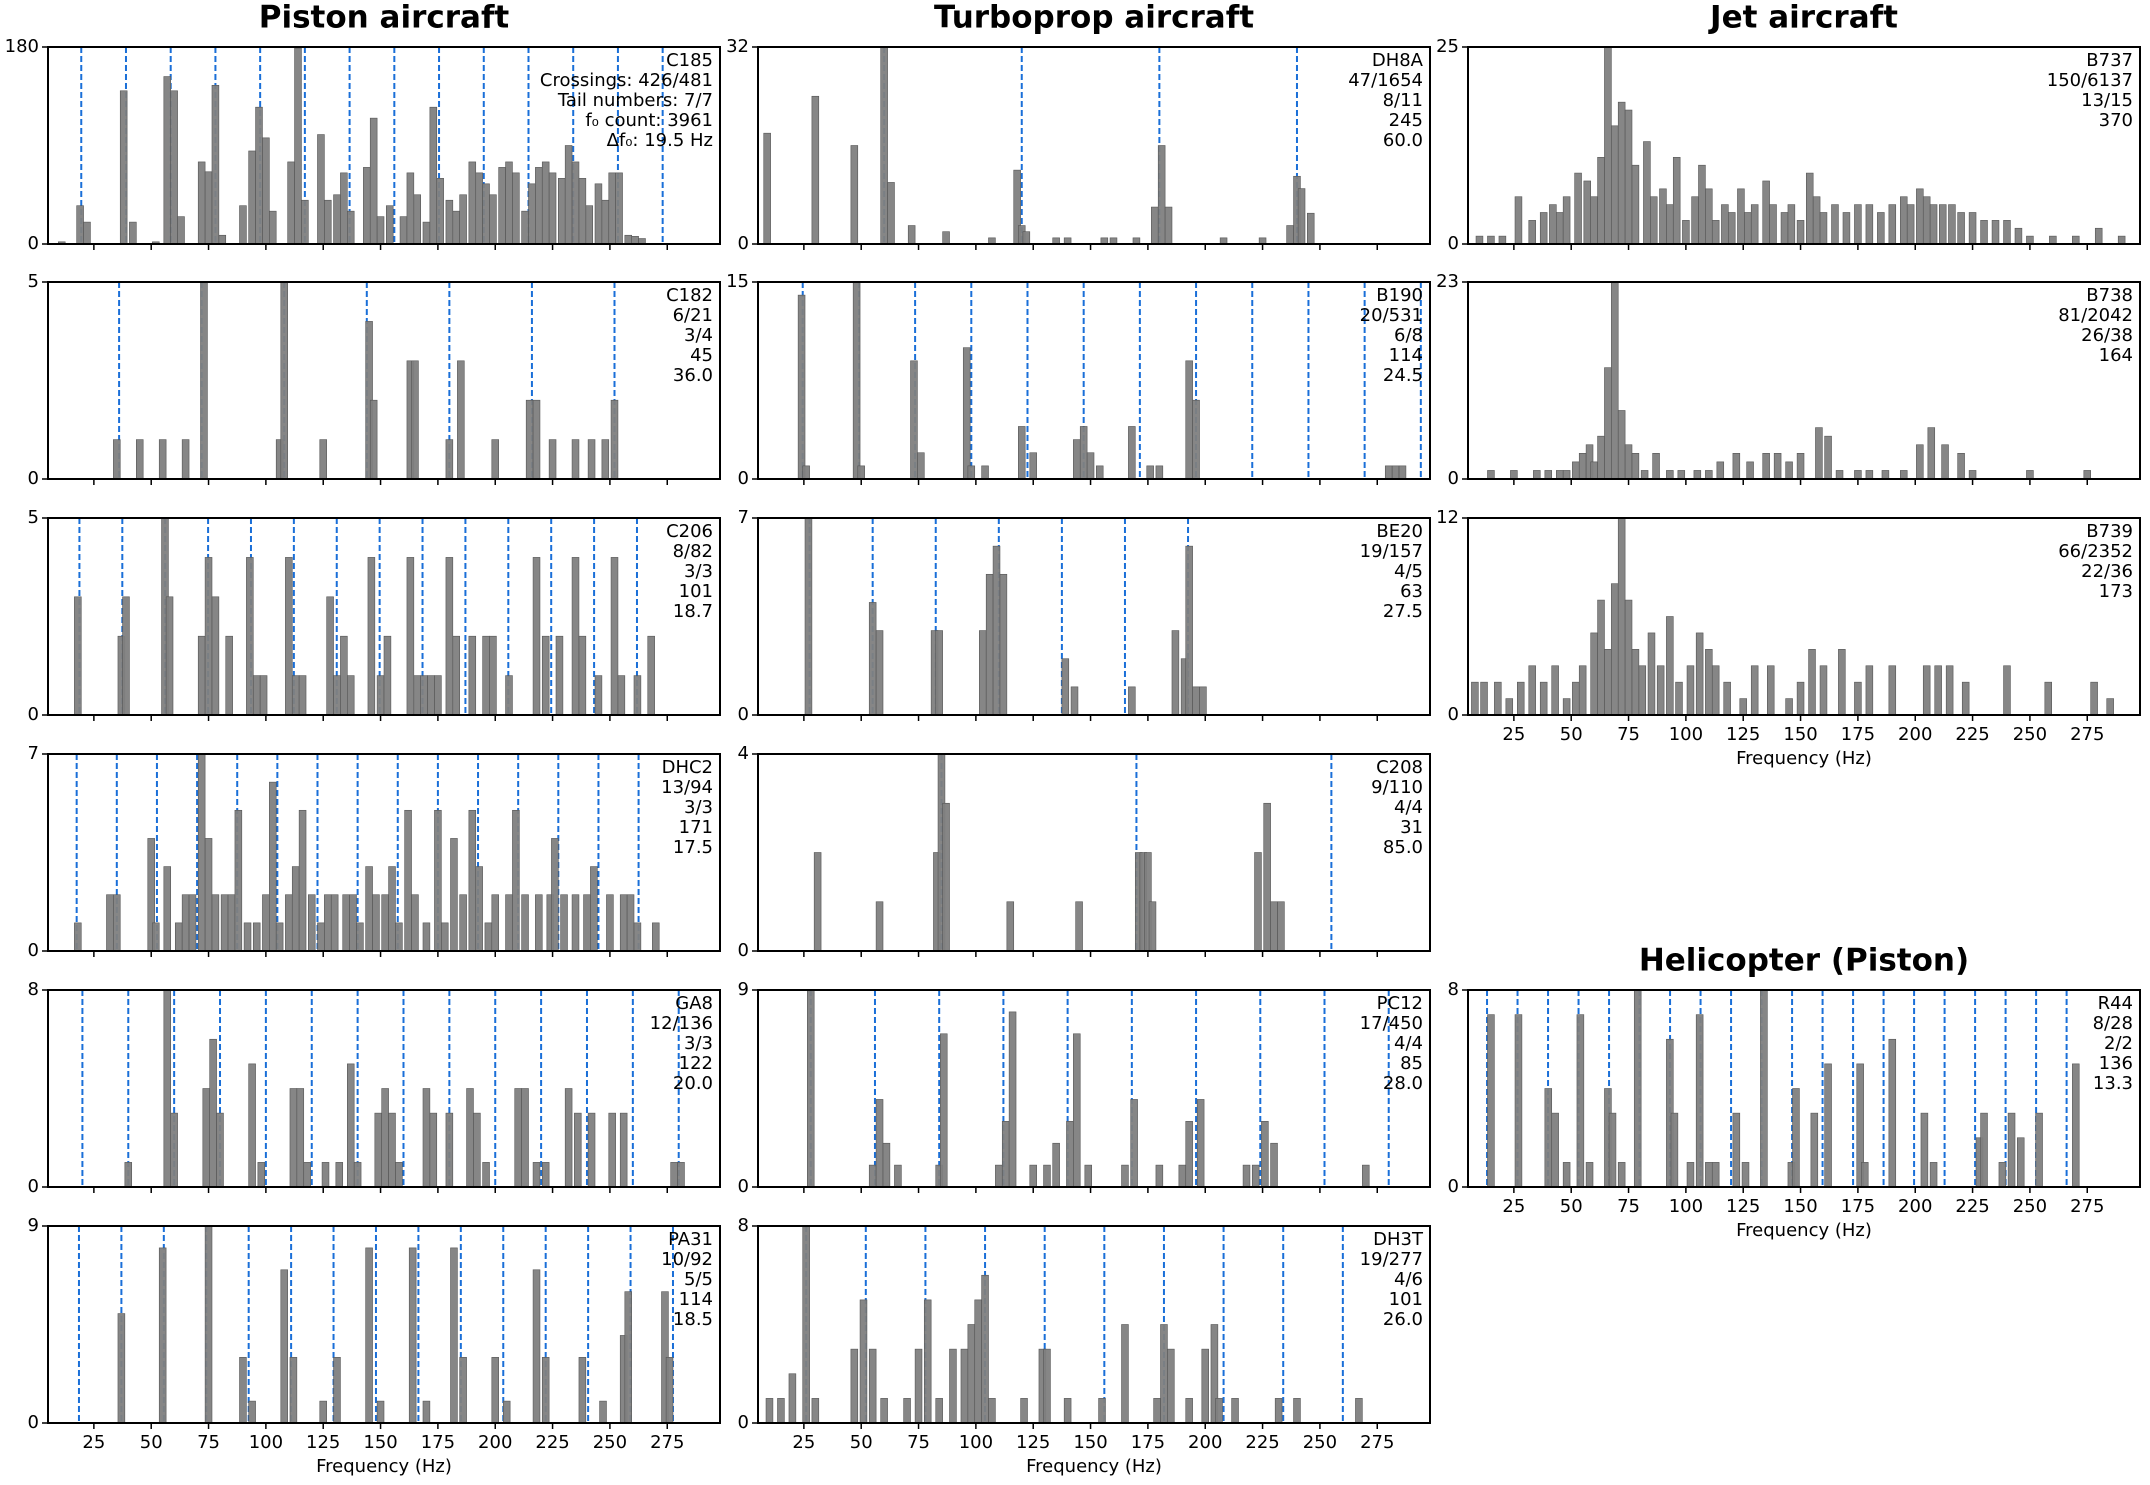 The height and width of the screenshot is (1485, 2150). Describe the element at coordinates (743, 1225) in the screenshot. I see `y-tick-label: 8` at that location.